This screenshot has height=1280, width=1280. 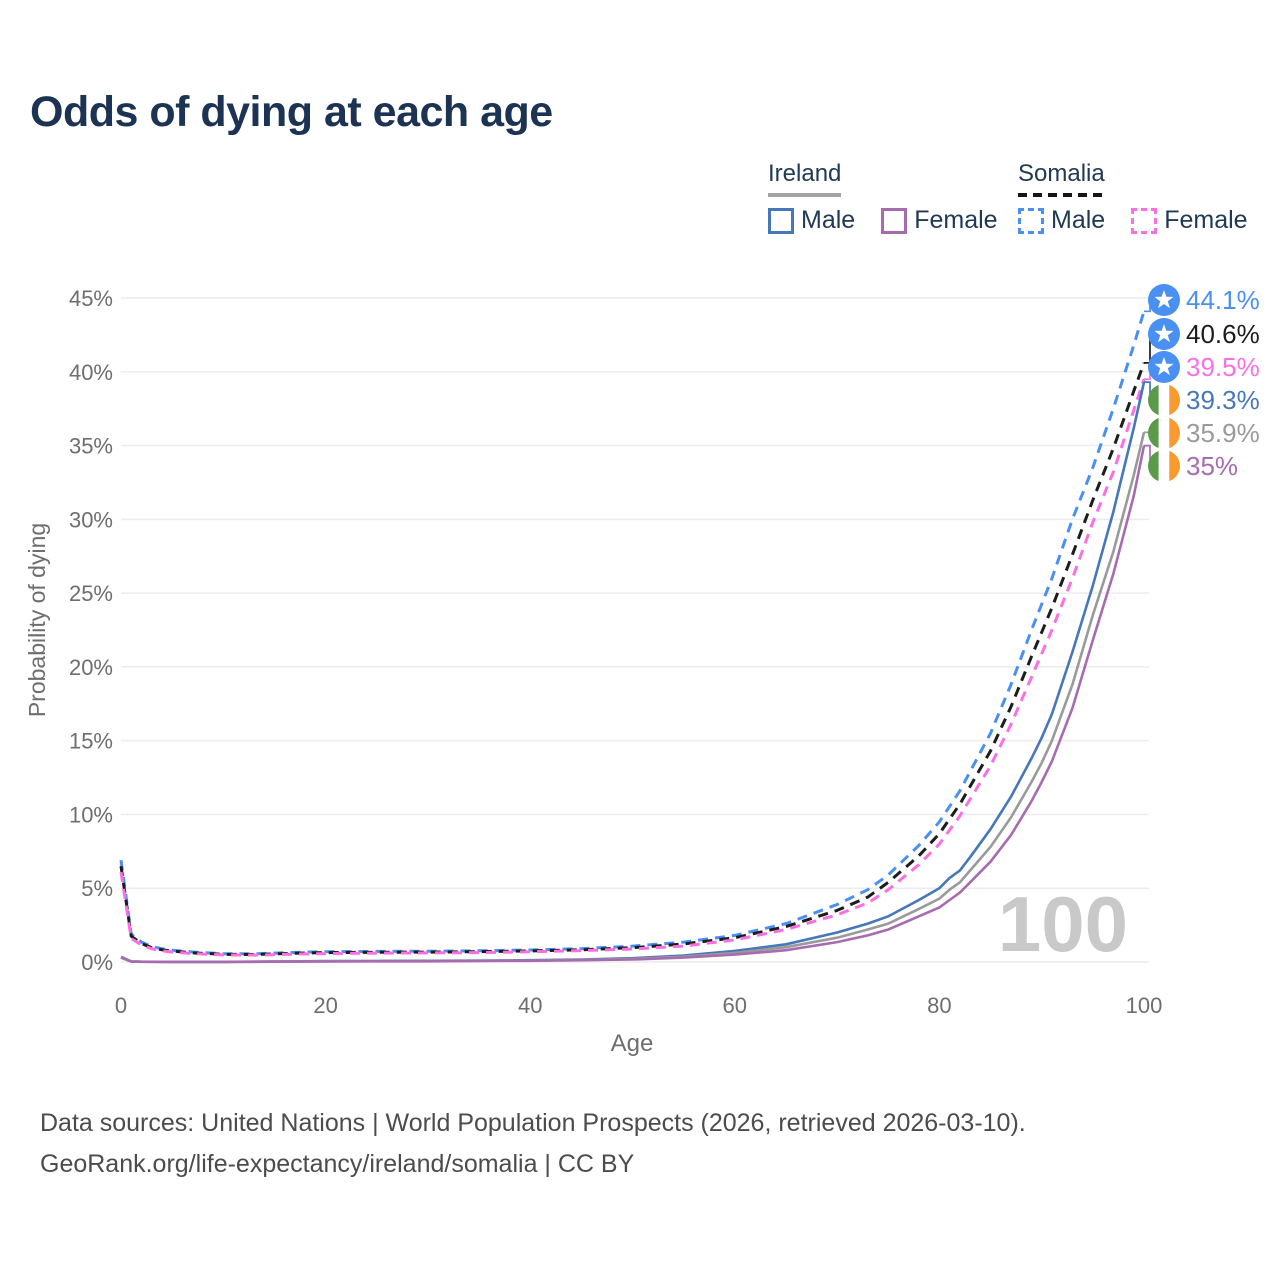 I want to click on legend-underline-somalia, so click(x=1061, y=195).